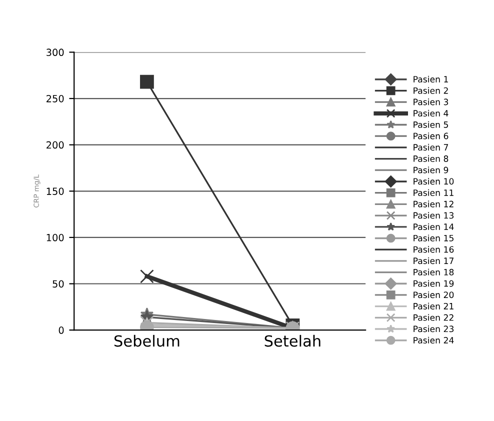 This screenshot has height=421, width=494. I want to click on legend-label: Pasien 17, so click(434, 260).